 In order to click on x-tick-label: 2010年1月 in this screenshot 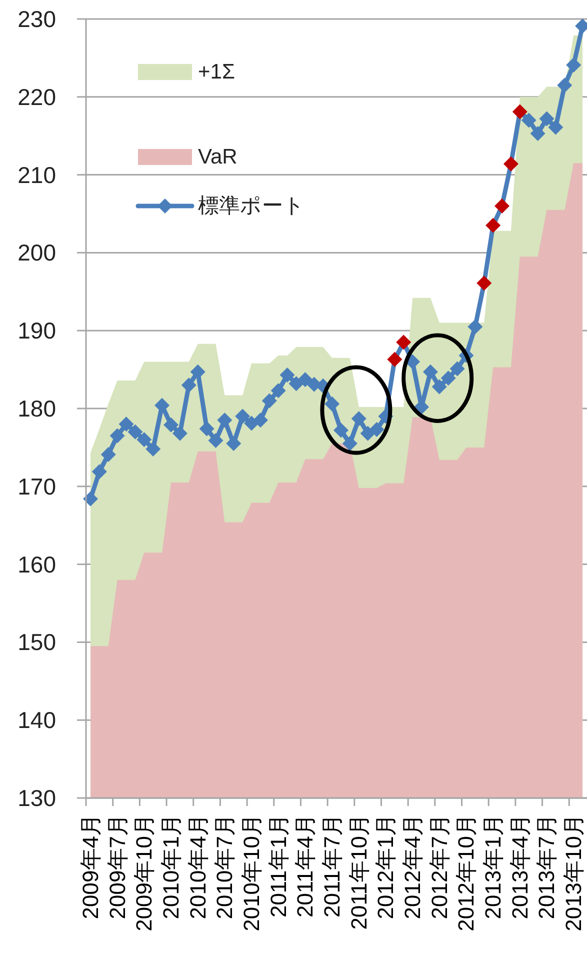, I will do `click(171, 867)`.